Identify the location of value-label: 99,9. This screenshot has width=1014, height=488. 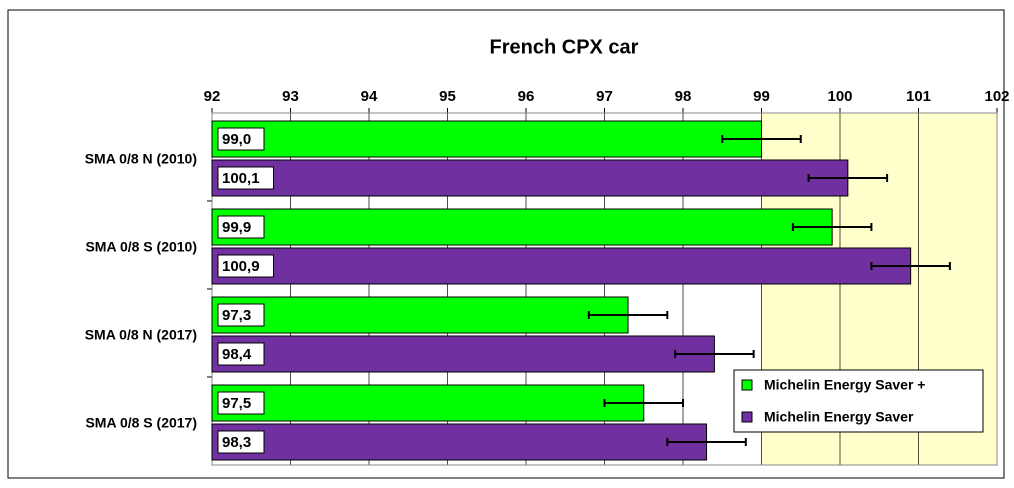
(236, 227).